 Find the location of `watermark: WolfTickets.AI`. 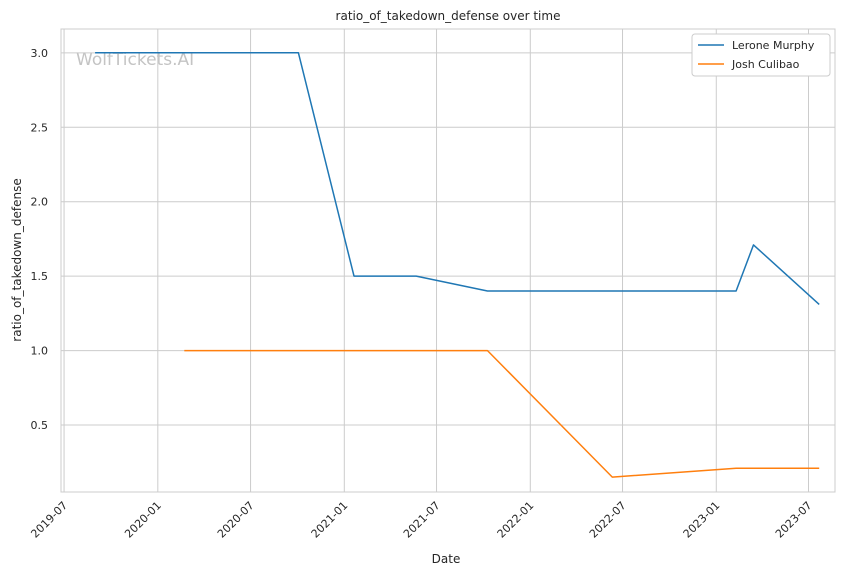

watermark: WolfTickets.AI is located at coordinates (135, 60).